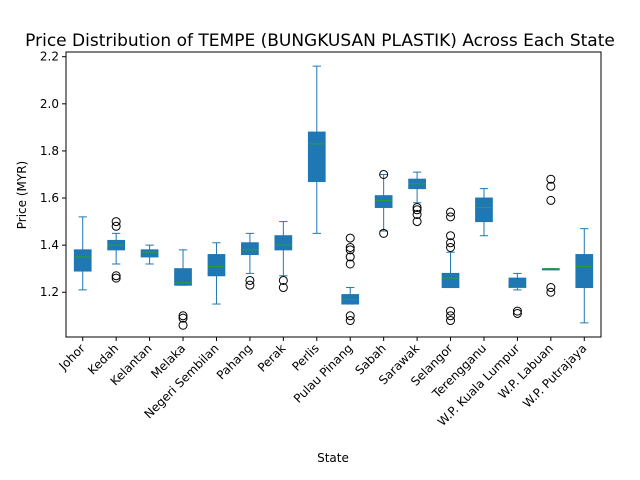  What do you see at coordinates (49, 151) in the screenshot?
I see `y-tick-label: 1.8` at bounding box center [49, 151].